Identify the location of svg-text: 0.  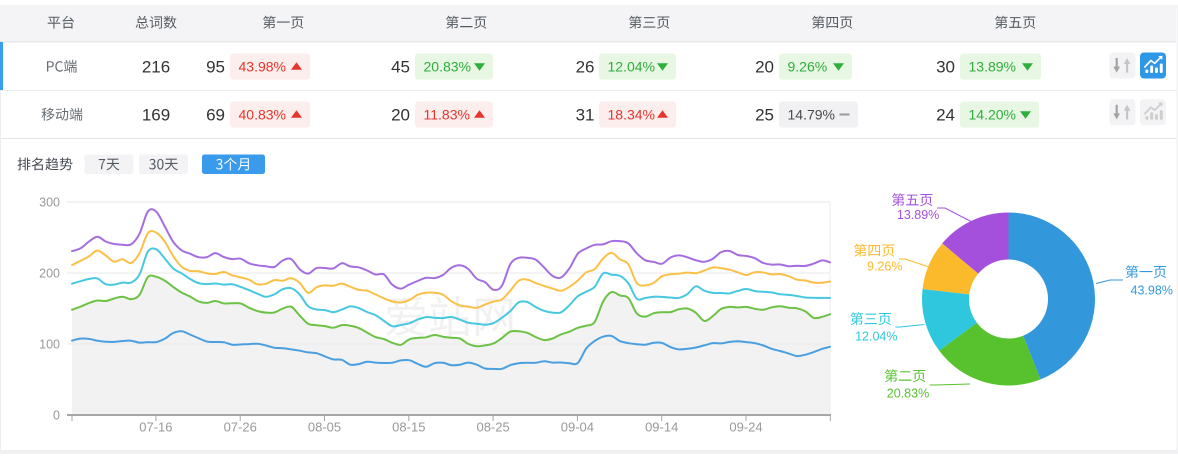
(56, 415).